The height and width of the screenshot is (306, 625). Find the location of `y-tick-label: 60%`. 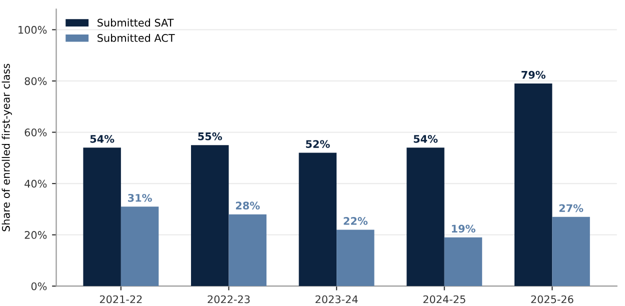

y-tick-label: 60% is located at coordinates (35, 132).